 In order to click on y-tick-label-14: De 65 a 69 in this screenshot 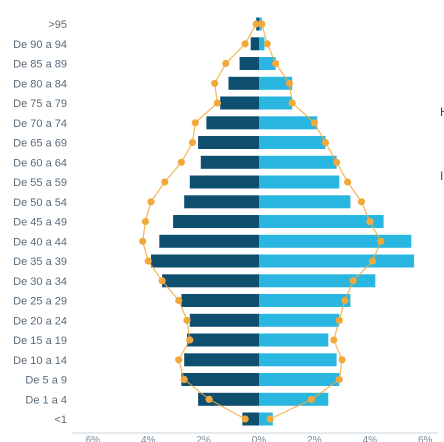, I will do `click(40, 144)`.